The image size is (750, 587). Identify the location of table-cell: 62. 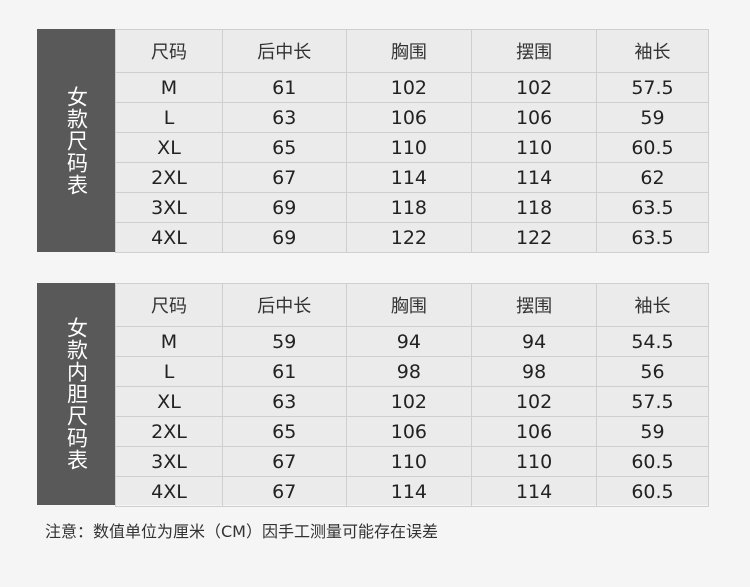
(652, 177).